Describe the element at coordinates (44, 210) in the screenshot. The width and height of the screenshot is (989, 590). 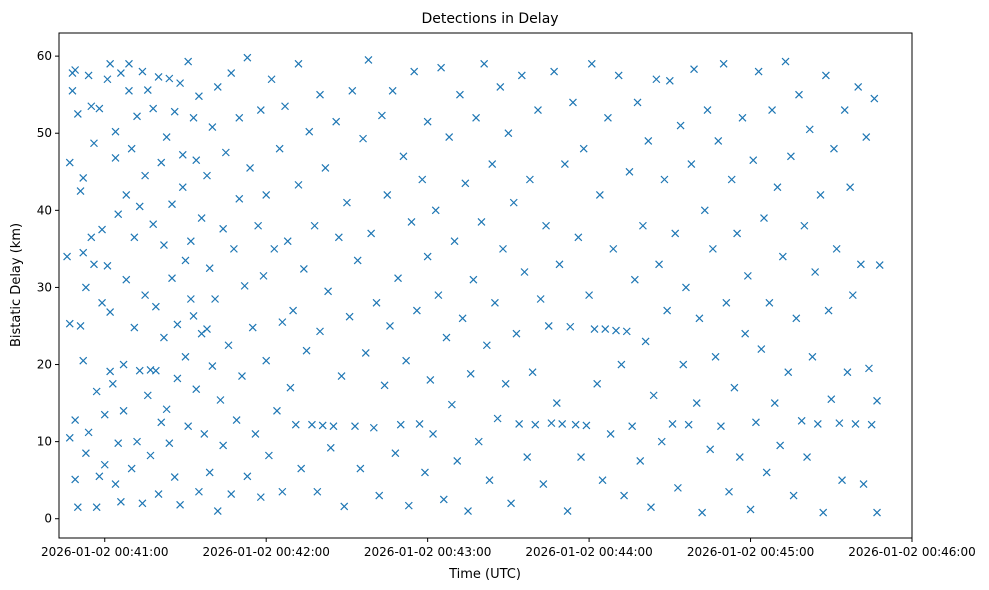
I see `y-tick-label: 40` at that location.